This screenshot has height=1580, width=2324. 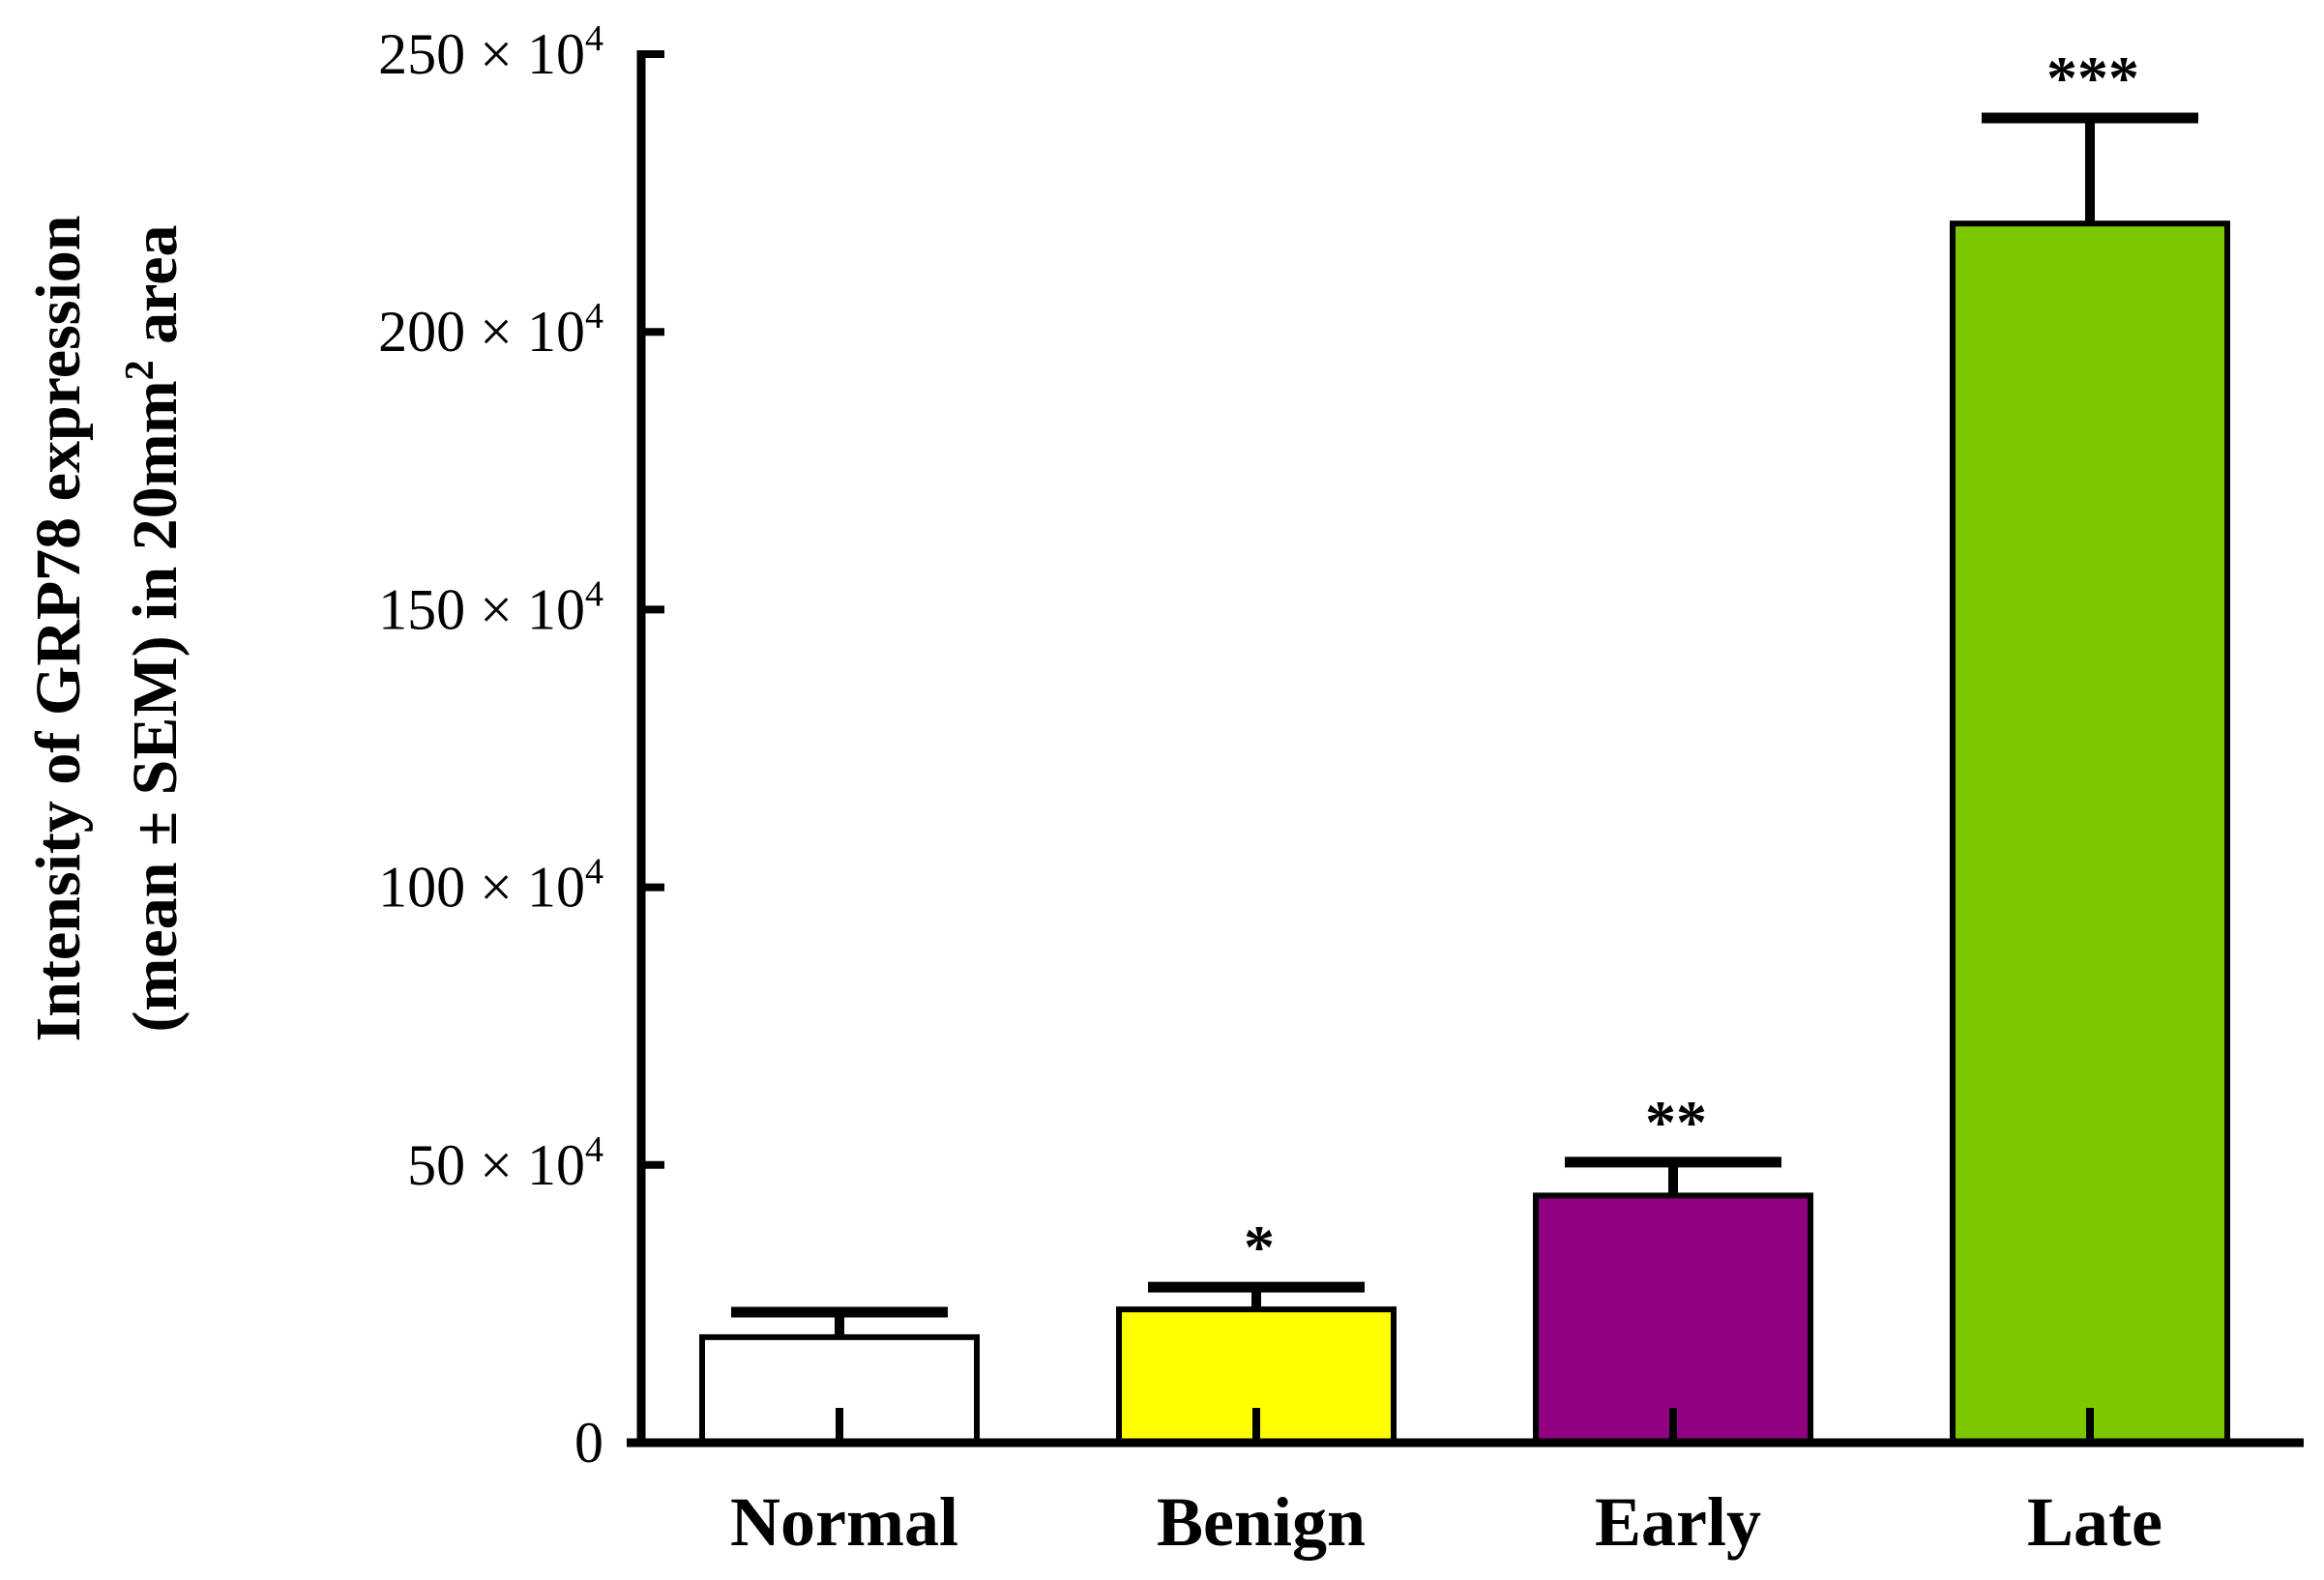 I want to click on x-category-label: Normal, so click(x=844, y=1522).